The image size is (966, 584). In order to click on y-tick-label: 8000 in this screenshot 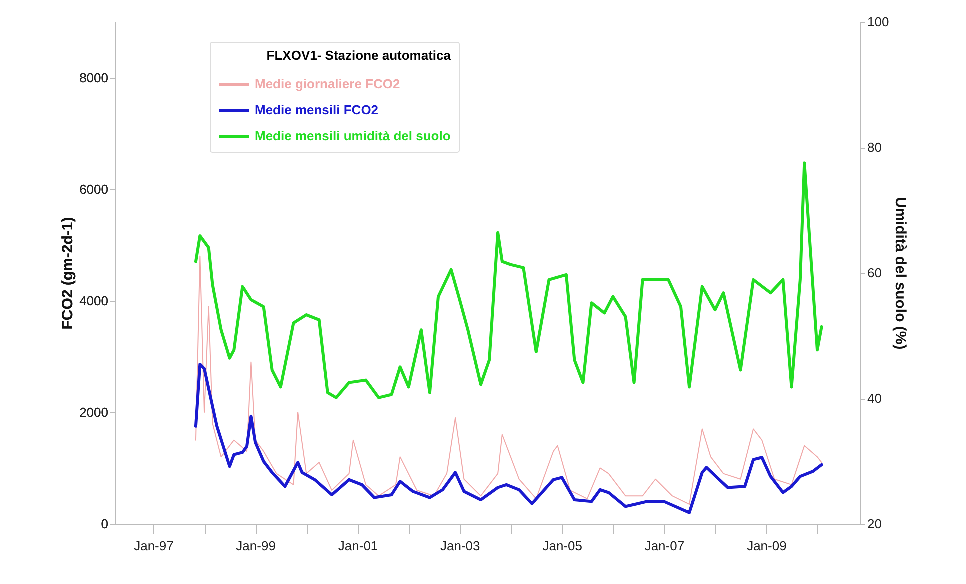, I will do `click(94, 78)`.